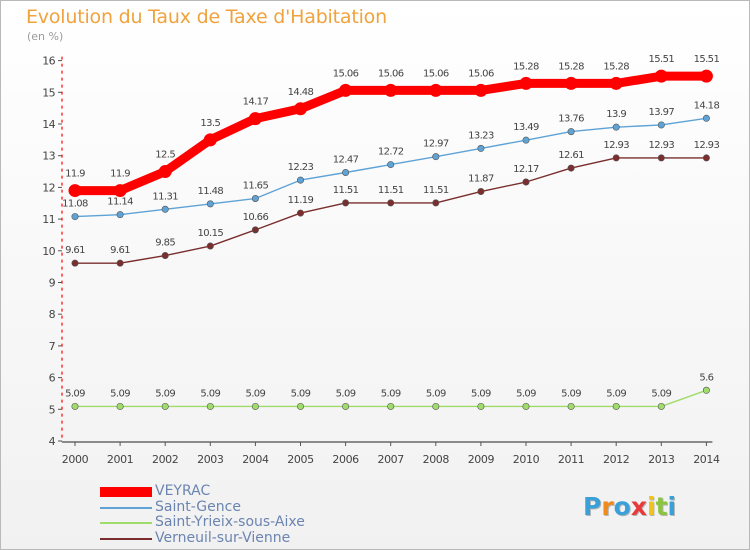 The height and width of the screenshot is (550, 750). Describe the element at coordinates (126, 539) in the screenshot. I see `legend-swatch-verneuil` at that location.